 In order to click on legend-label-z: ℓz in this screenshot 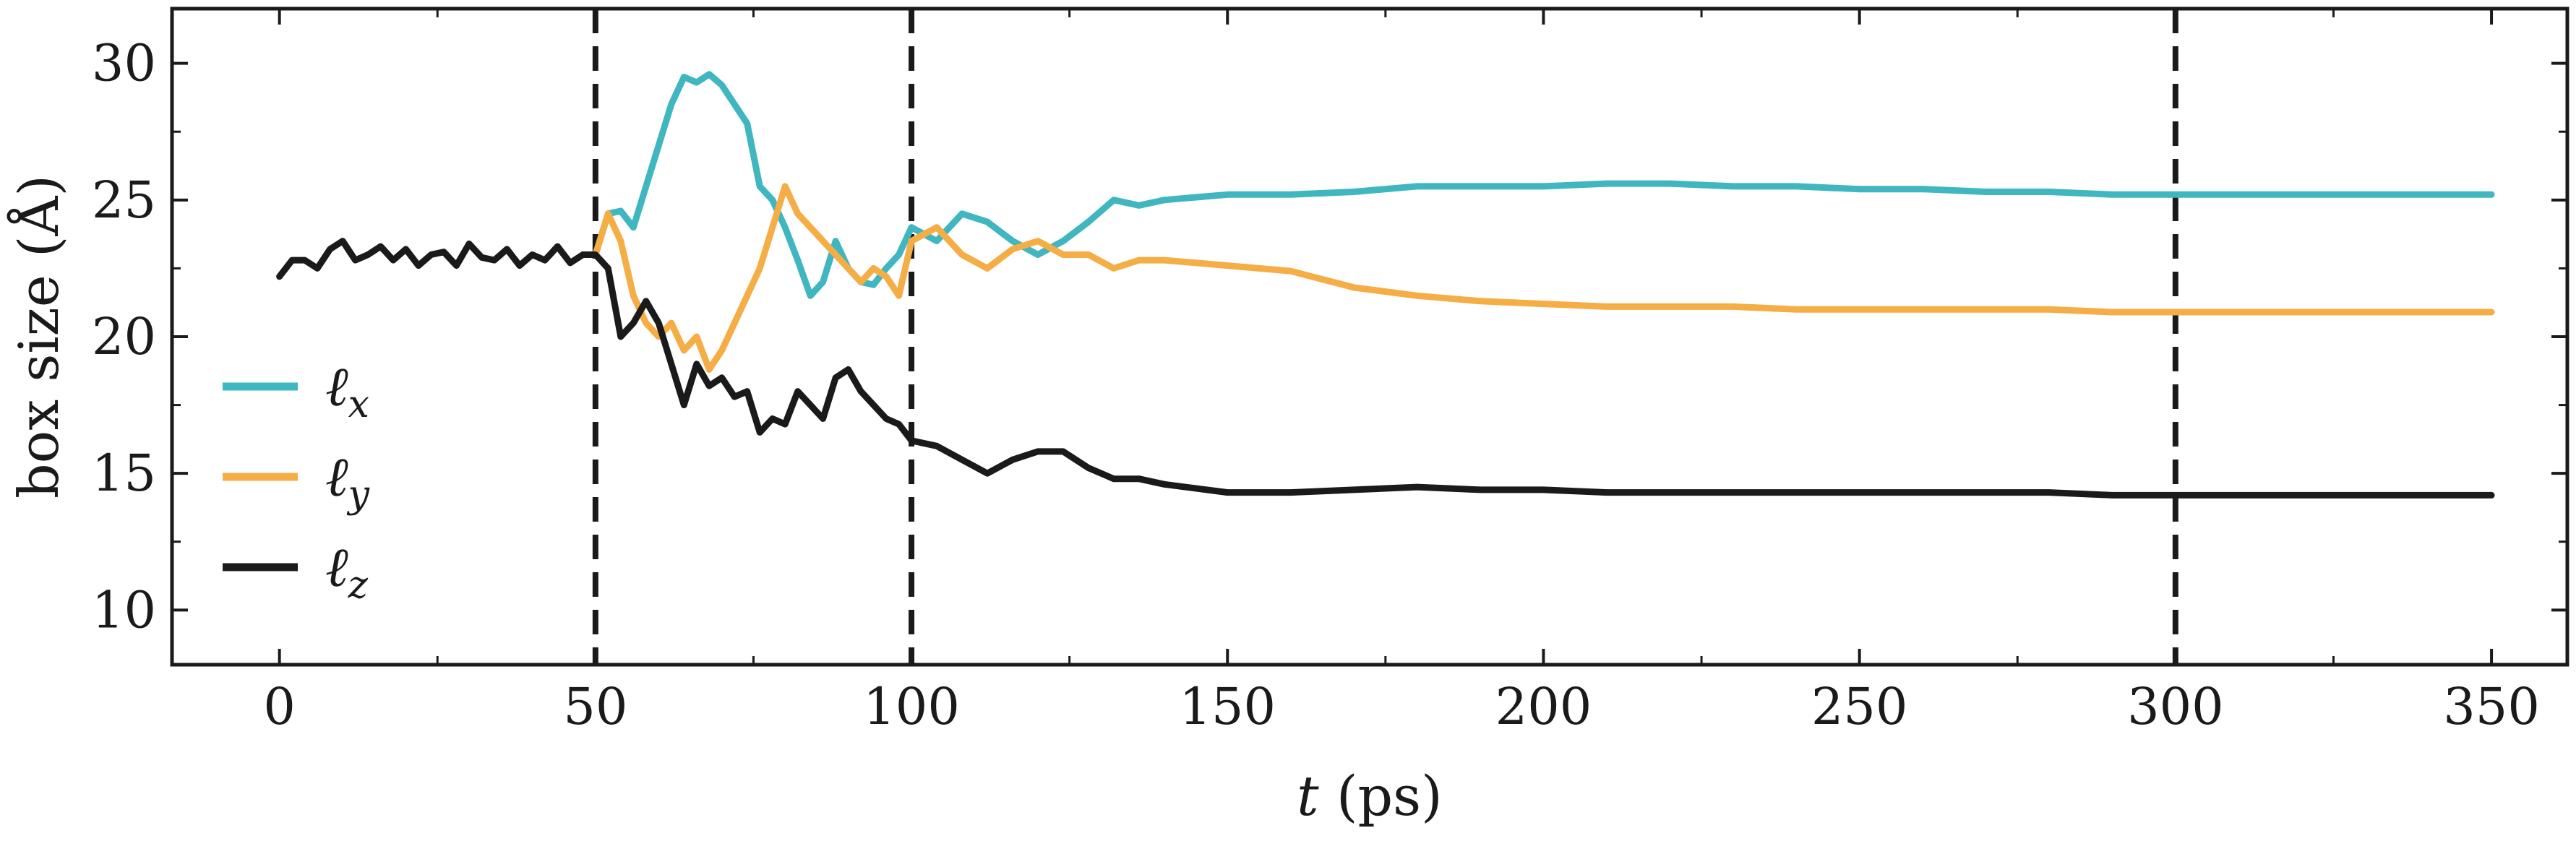, I will do `click(347, 571)`.